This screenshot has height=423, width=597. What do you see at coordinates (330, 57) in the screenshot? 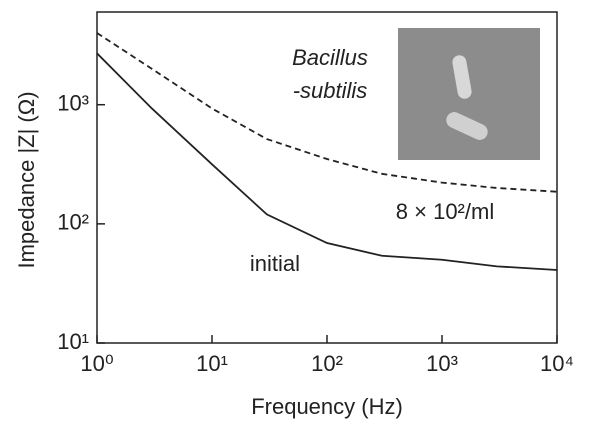
I see `annotation: Bacillus` at bounding box center [330, 57].